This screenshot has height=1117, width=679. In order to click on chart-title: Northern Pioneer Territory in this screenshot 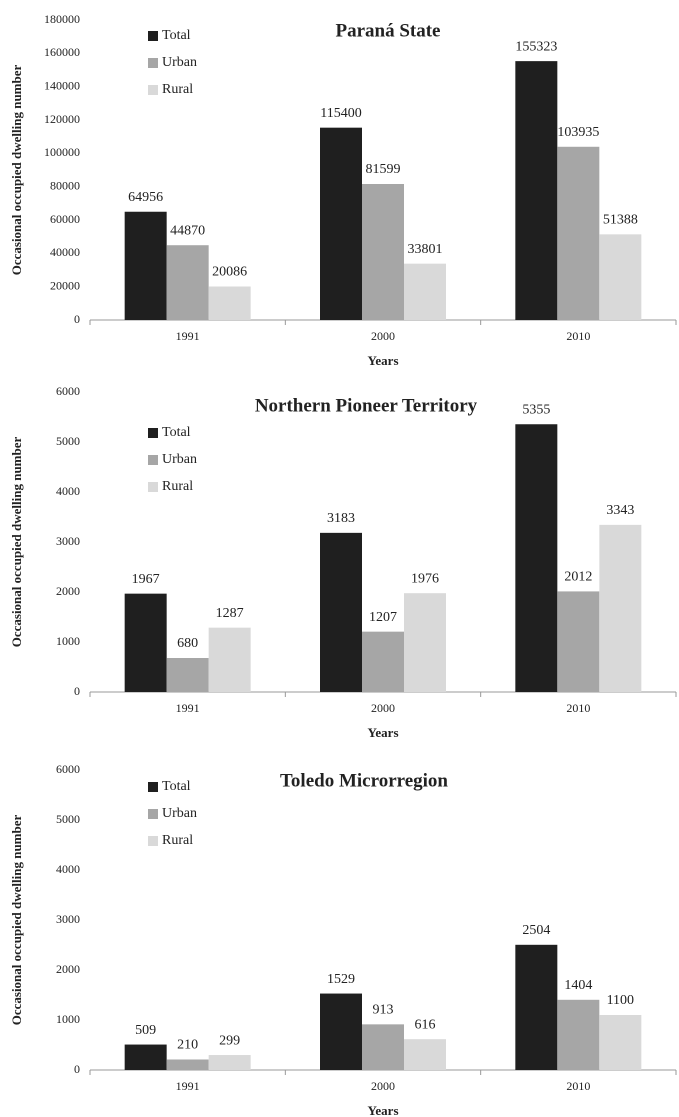, I will do `click(366, 405)`.